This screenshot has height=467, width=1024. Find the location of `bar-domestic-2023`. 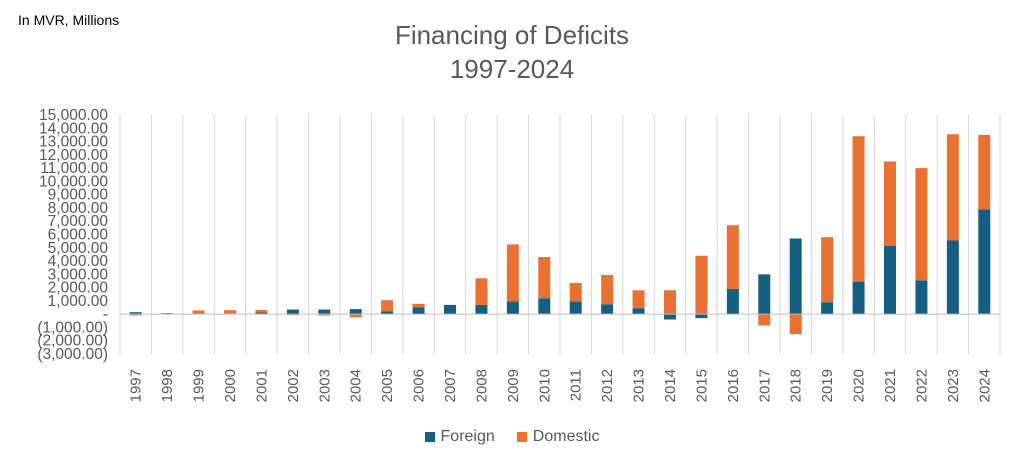

bar-domestic-2023 is located at coordinates (952, 187).